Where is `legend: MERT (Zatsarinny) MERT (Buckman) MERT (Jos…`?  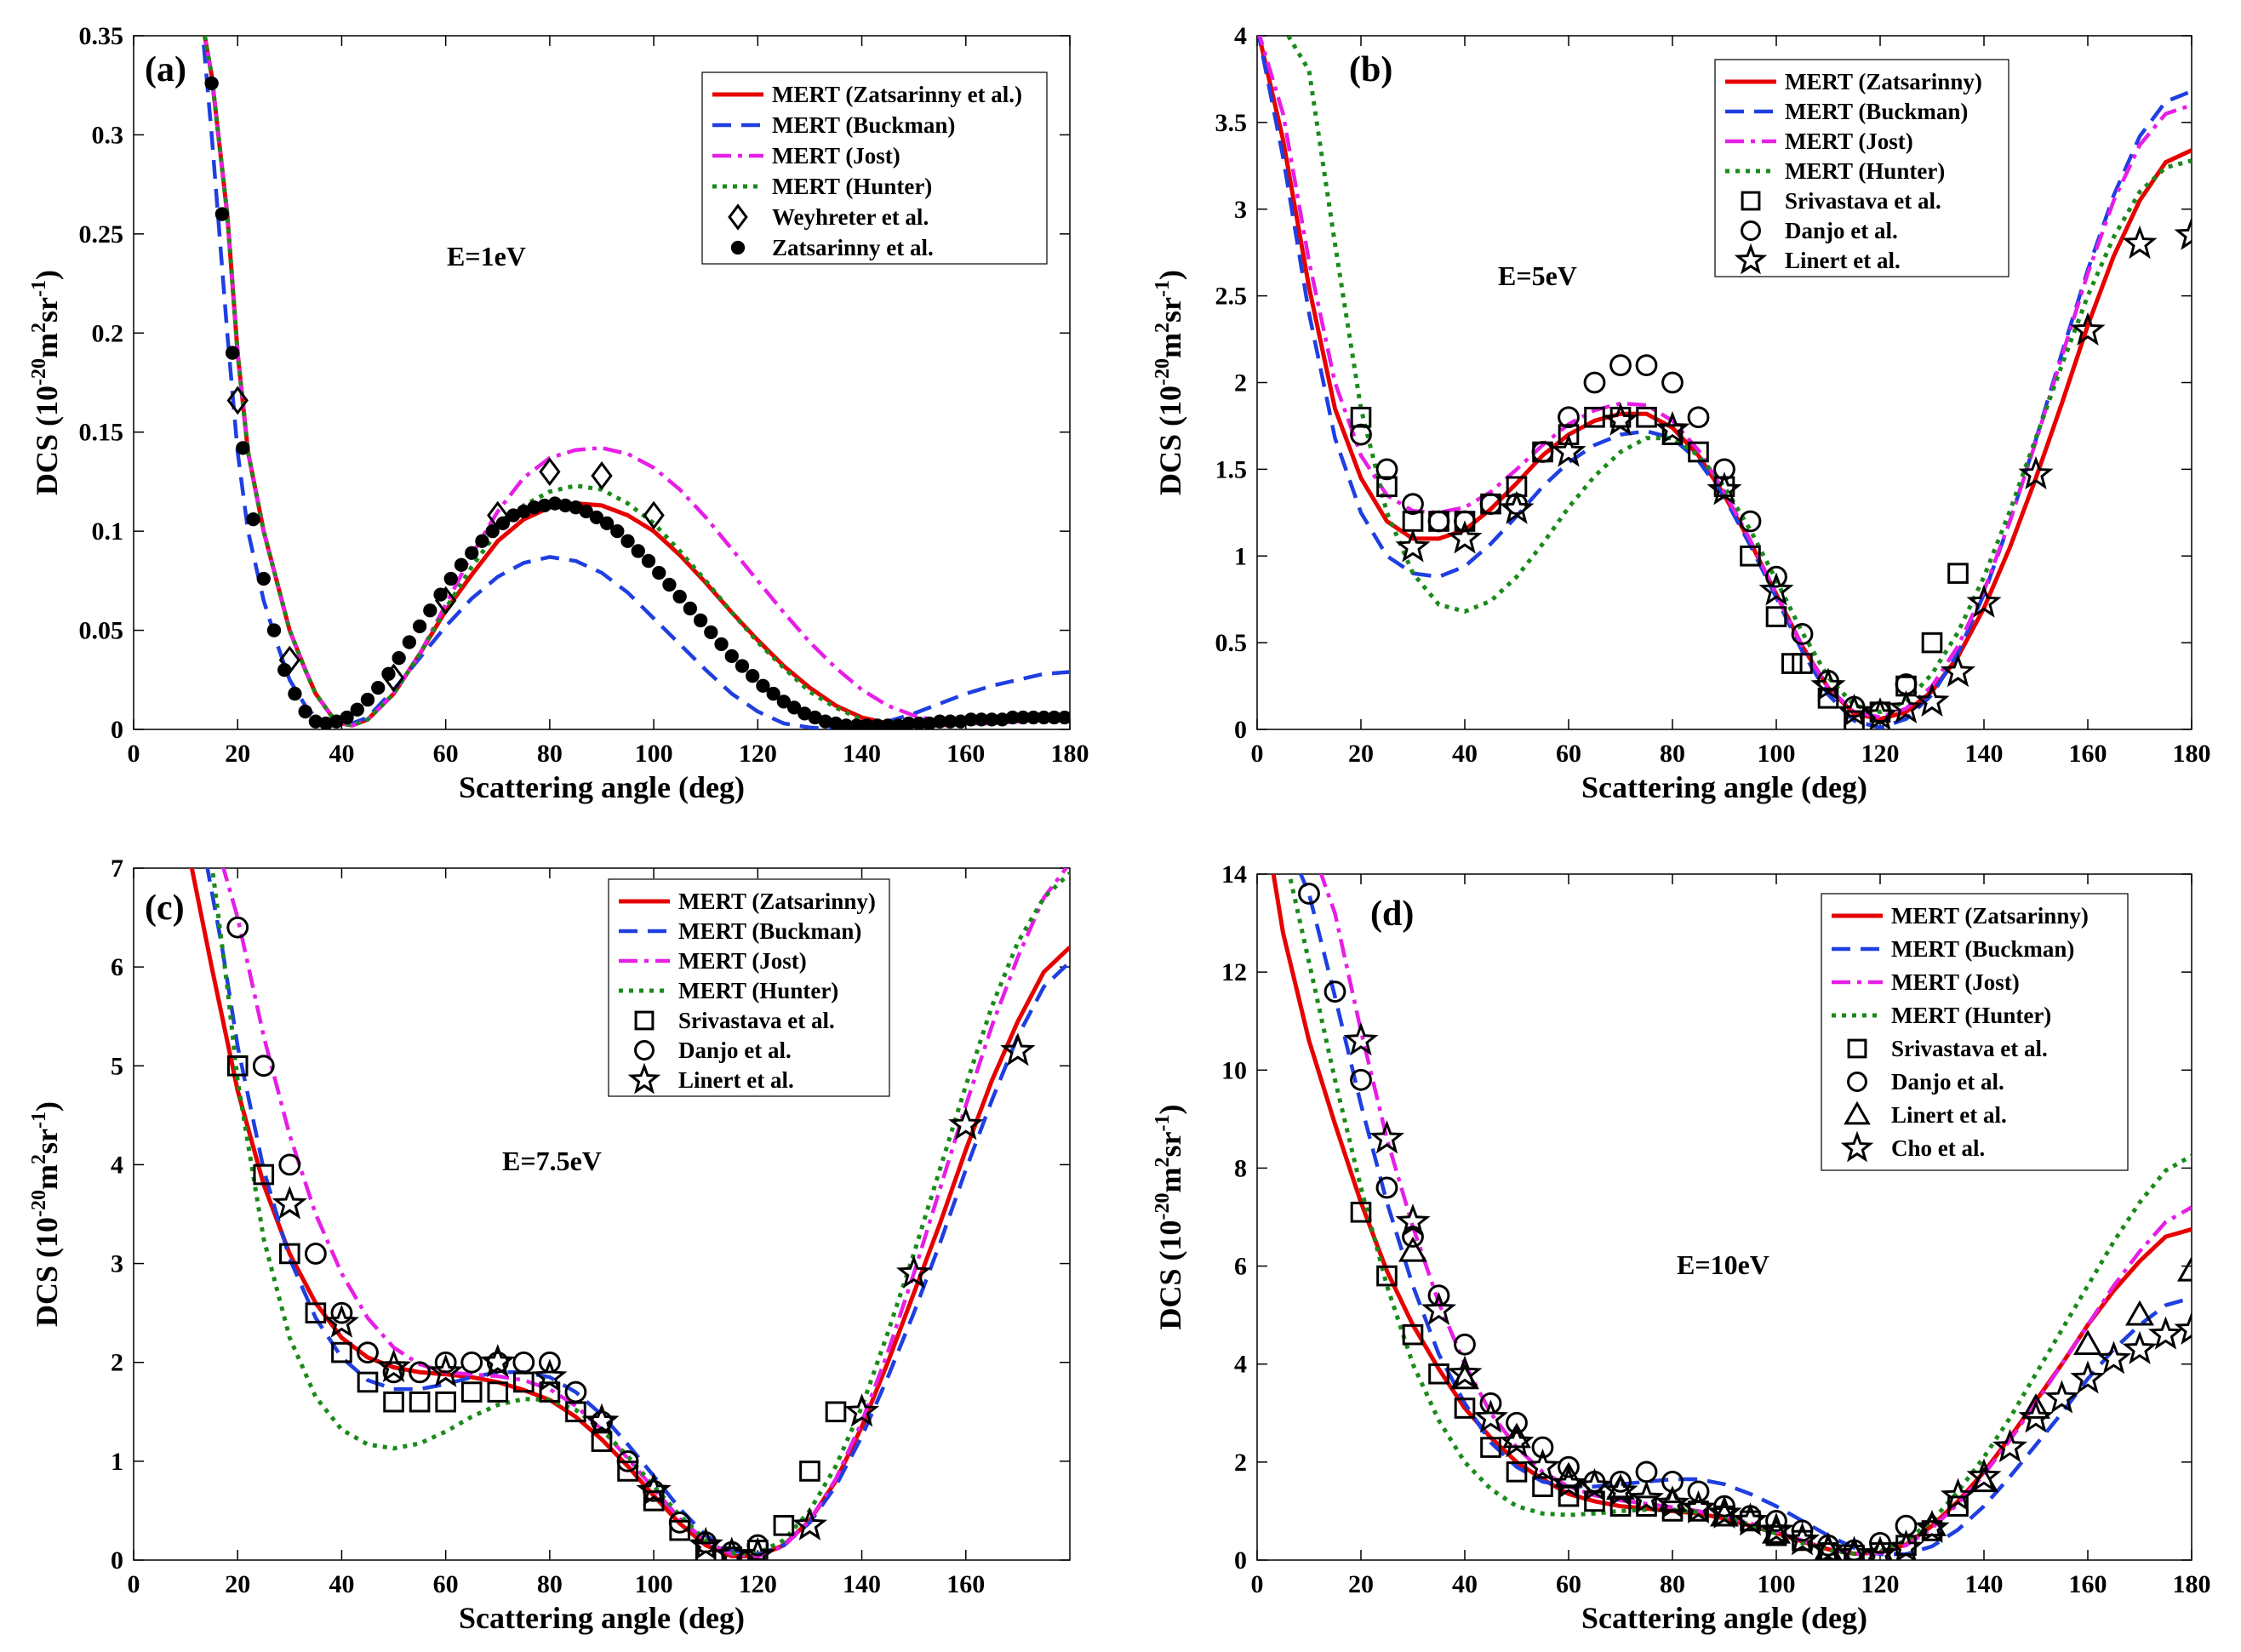
legend: MERT (Zatsarinny) MERT (Buckman) MERT (Jos… is located at coordinates (1975, 1032).